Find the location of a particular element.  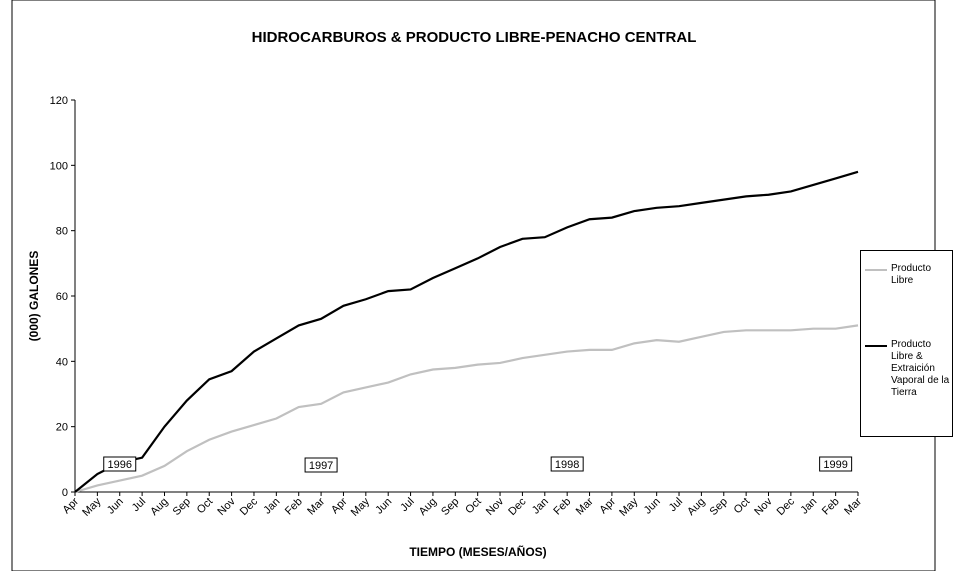

y-tick-label: 60 is located at coordinates (62, 297).